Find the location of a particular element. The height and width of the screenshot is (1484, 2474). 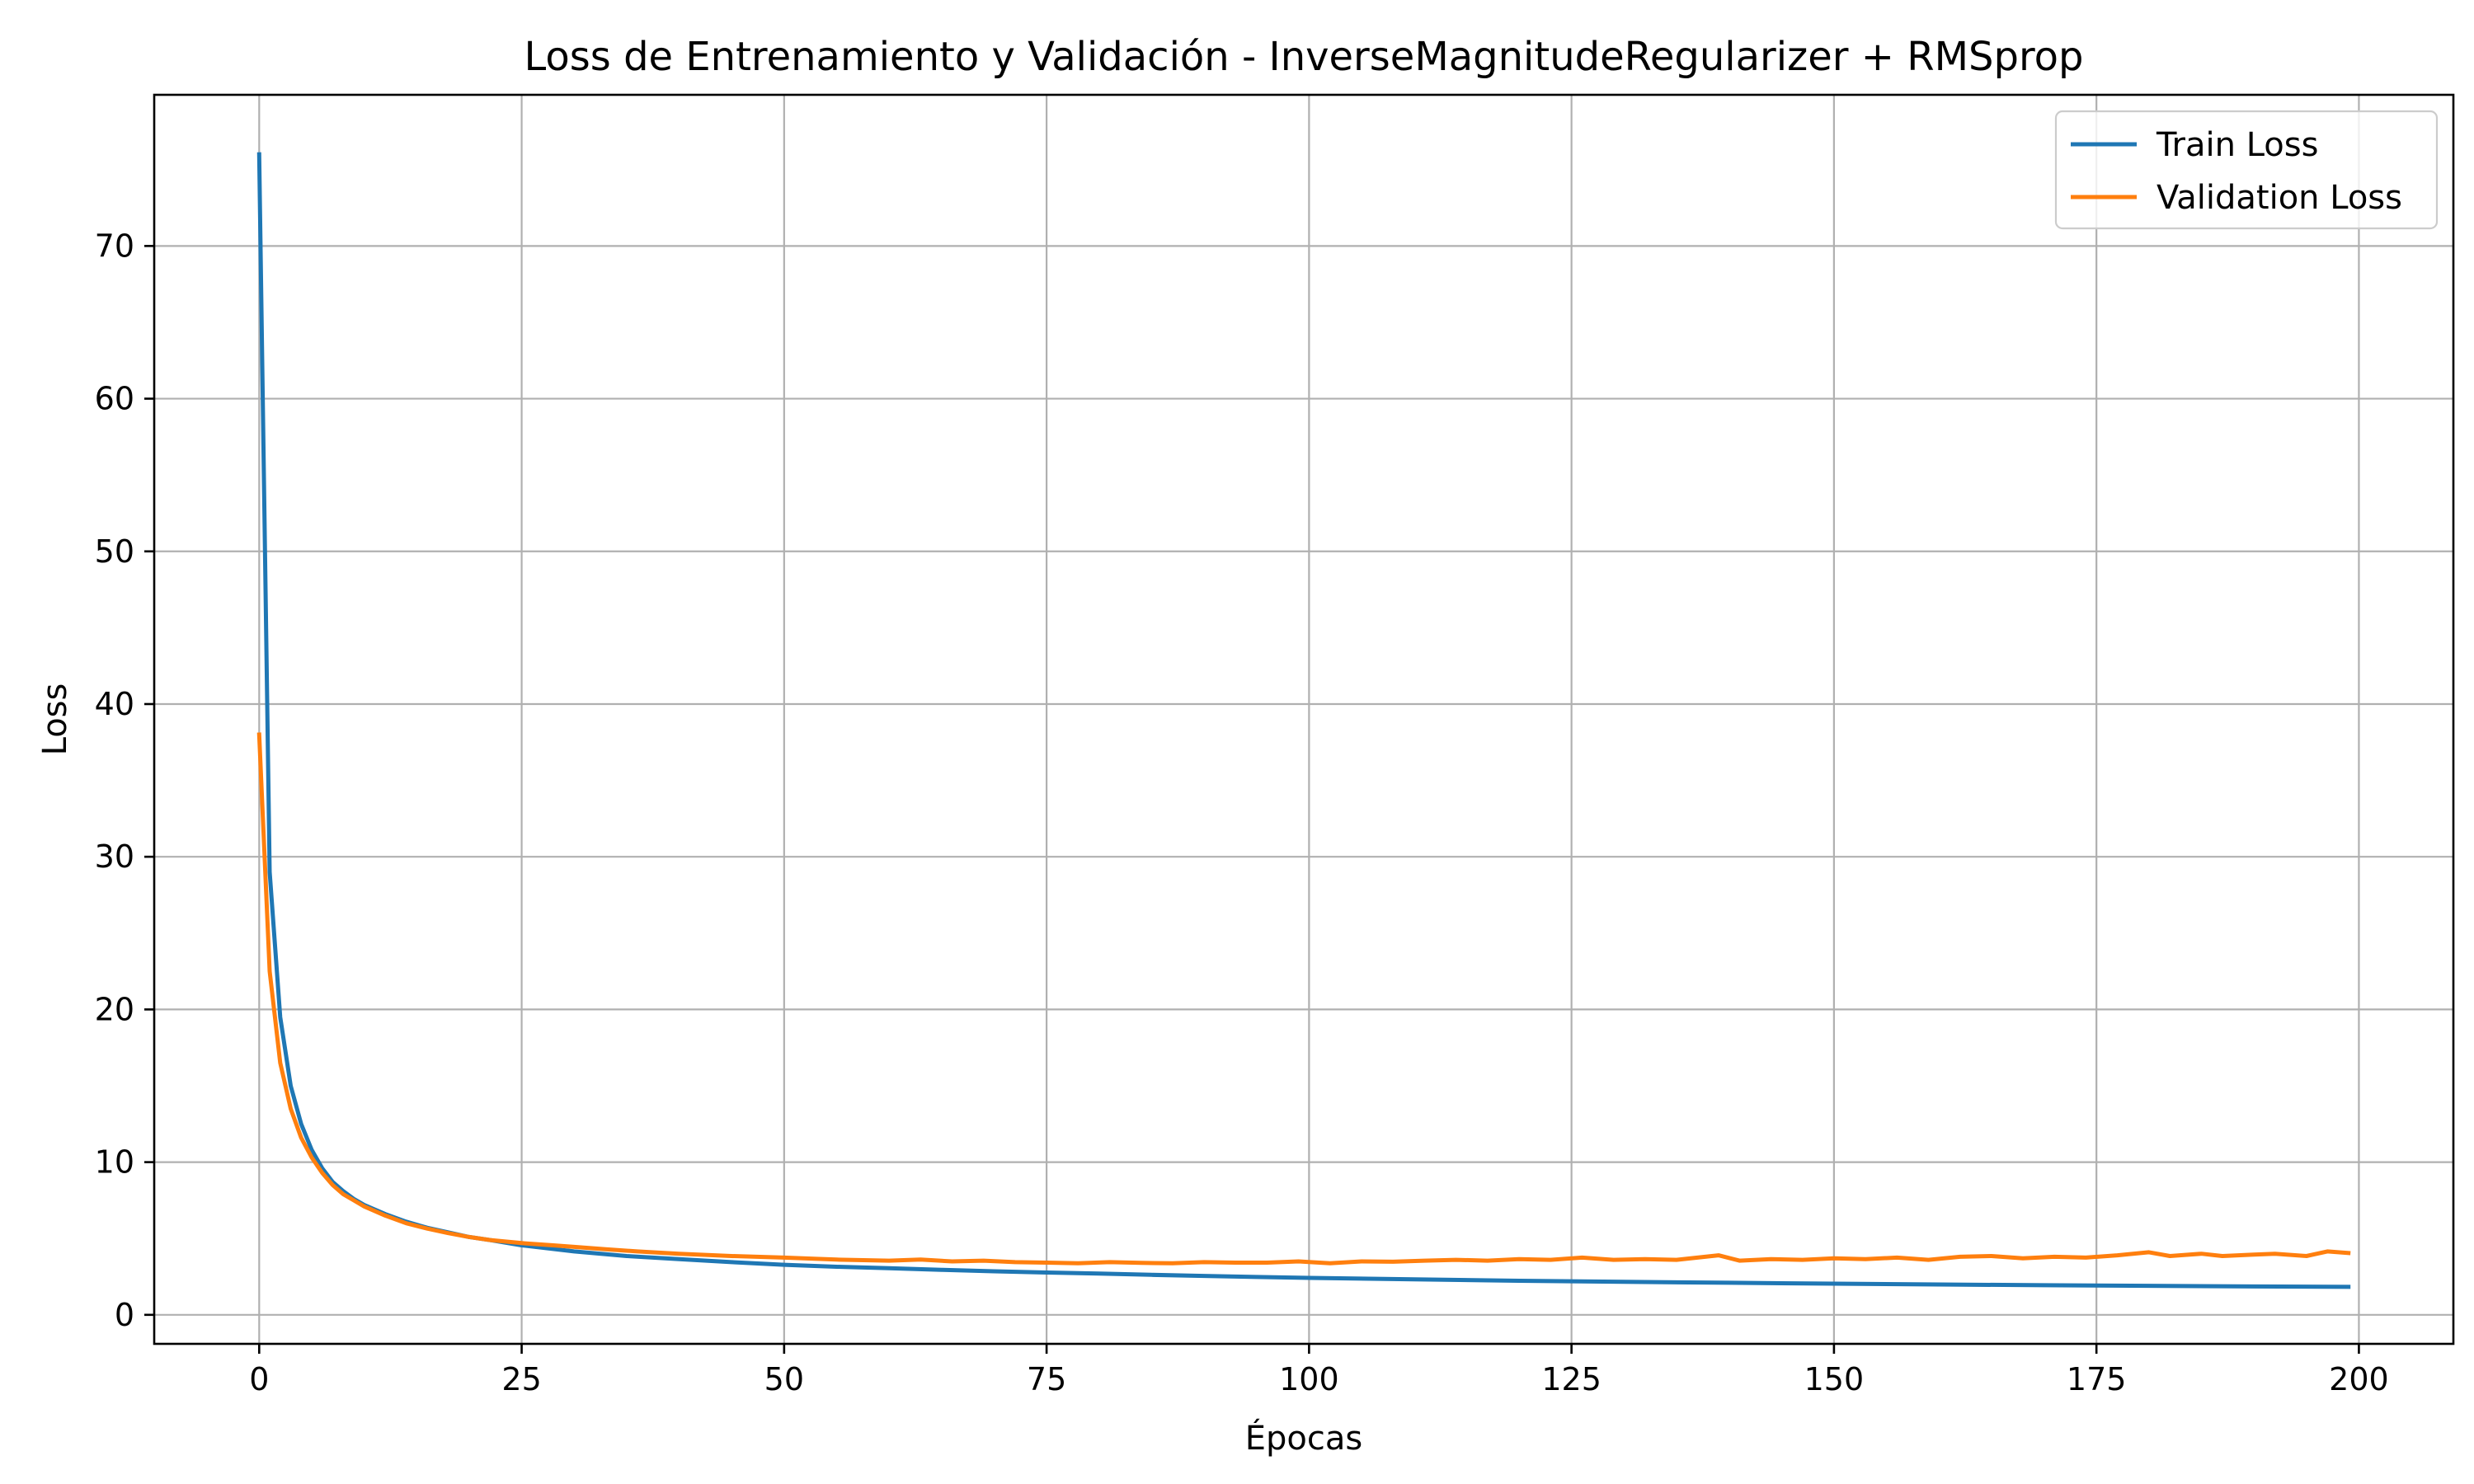

x-tick-label: 125 is located at coordinates (1571, 1379).